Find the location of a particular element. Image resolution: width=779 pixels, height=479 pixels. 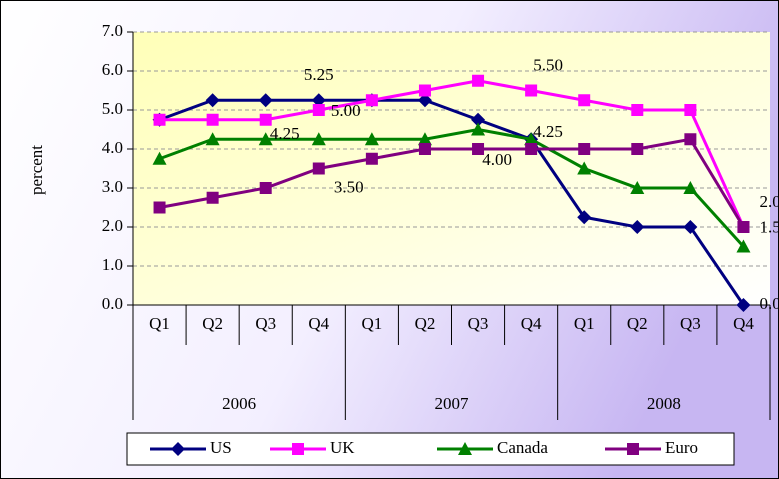

year-label: 2007 is located at coordinates (452, 403).